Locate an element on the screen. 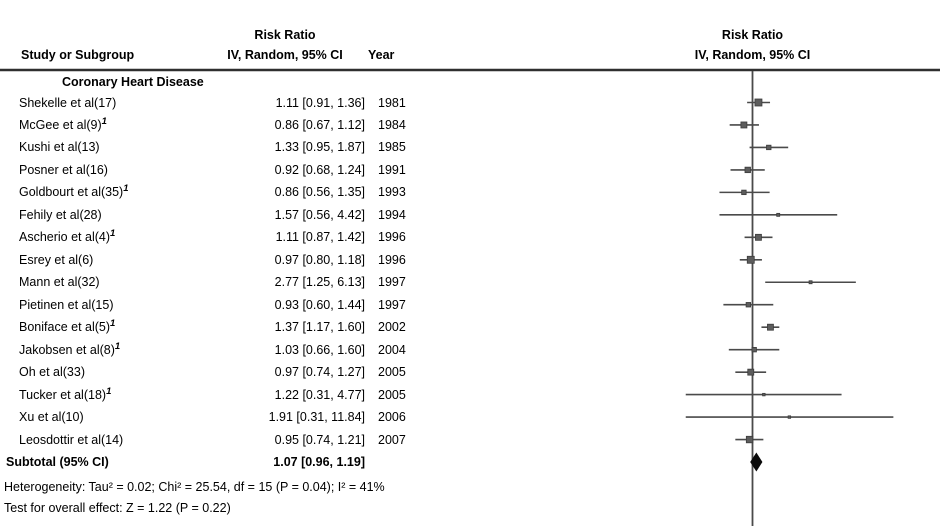 Image resolution: width=940 pixels, height=526 pixels. study-ci-value: 1.37 [1.17, 1.60] is located at coordinates (319, 327).